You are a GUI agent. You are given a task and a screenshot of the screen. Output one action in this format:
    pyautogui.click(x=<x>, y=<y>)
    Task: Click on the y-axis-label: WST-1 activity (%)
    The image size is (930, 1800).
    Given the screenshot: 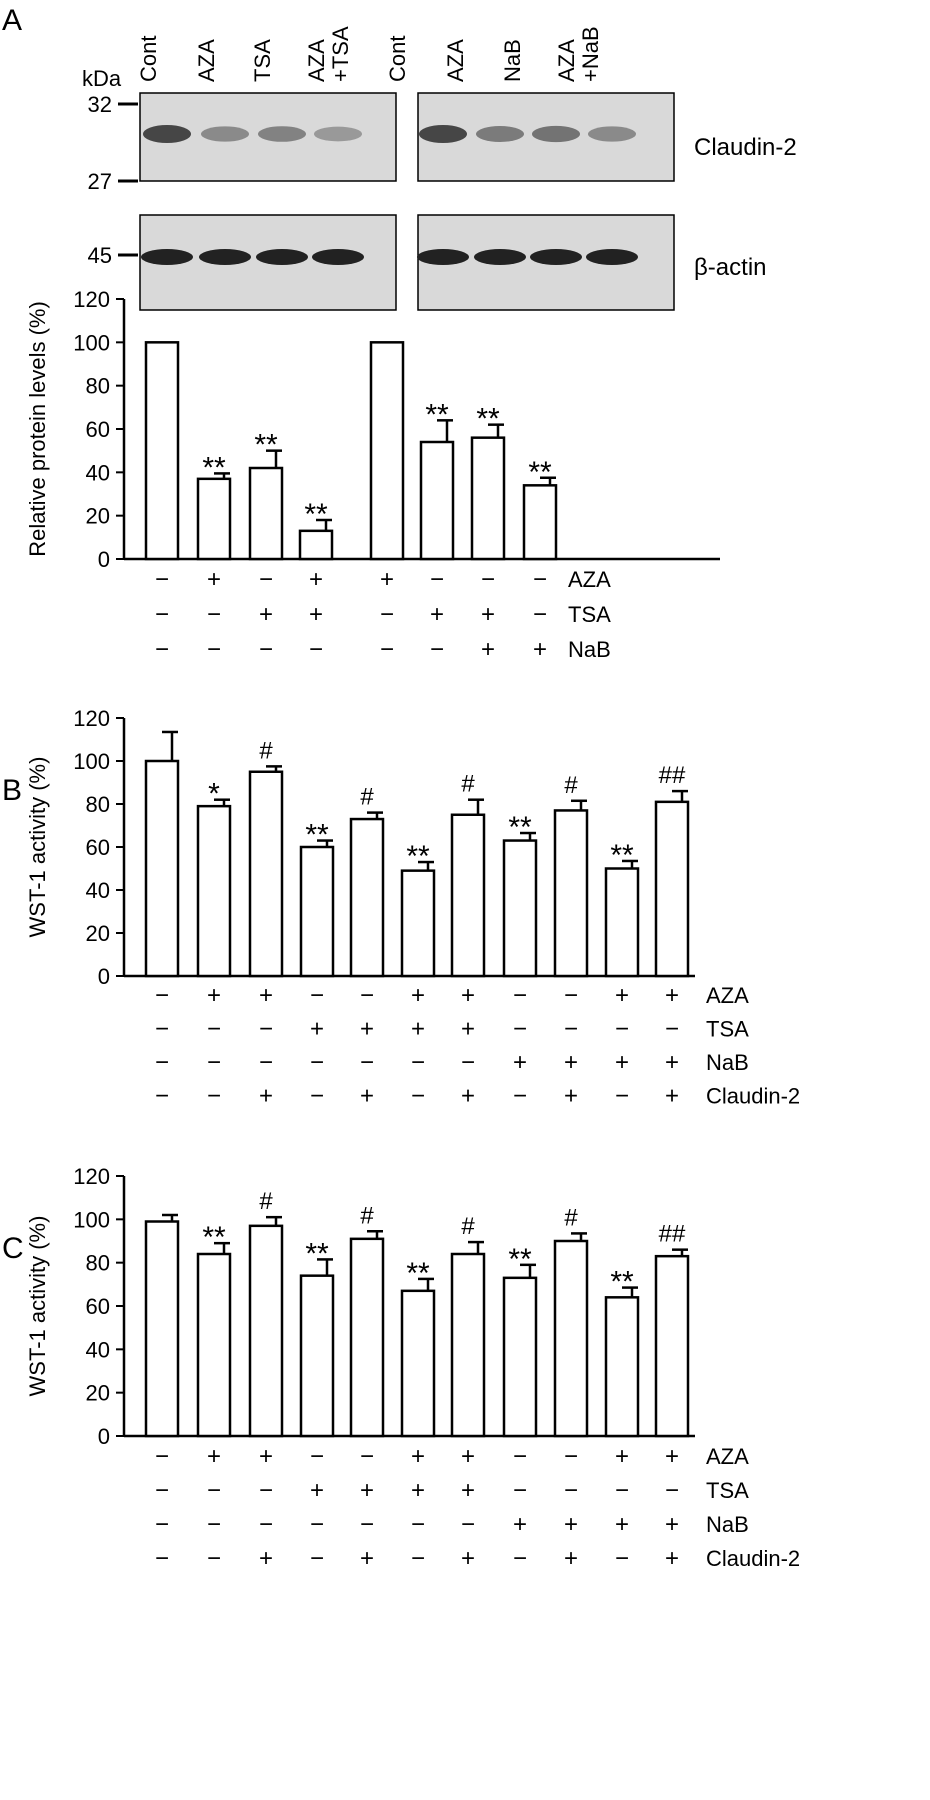 What is the action you would take?
    pyautogui.click(x=37, y=1306)
    